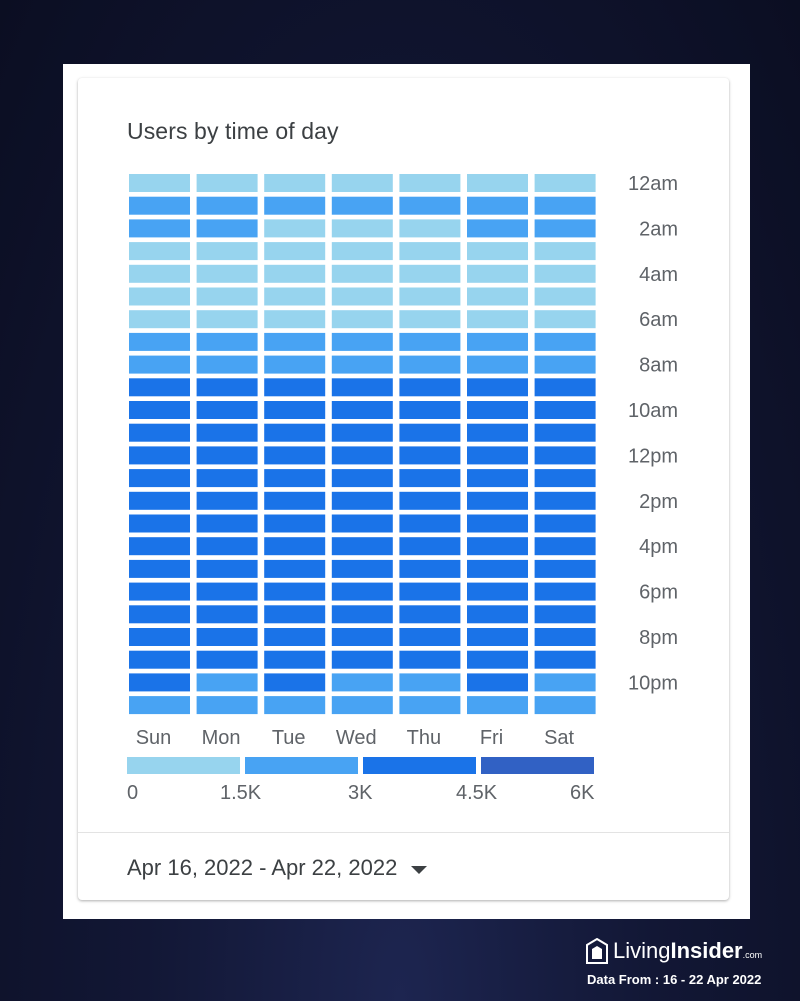 Image resolution: width=800 pixels, height=1001 pixels. Describe the element at coordinates (497, 523) in the screenshot. I see `heatmap-cell-fri-3pm` at that location.